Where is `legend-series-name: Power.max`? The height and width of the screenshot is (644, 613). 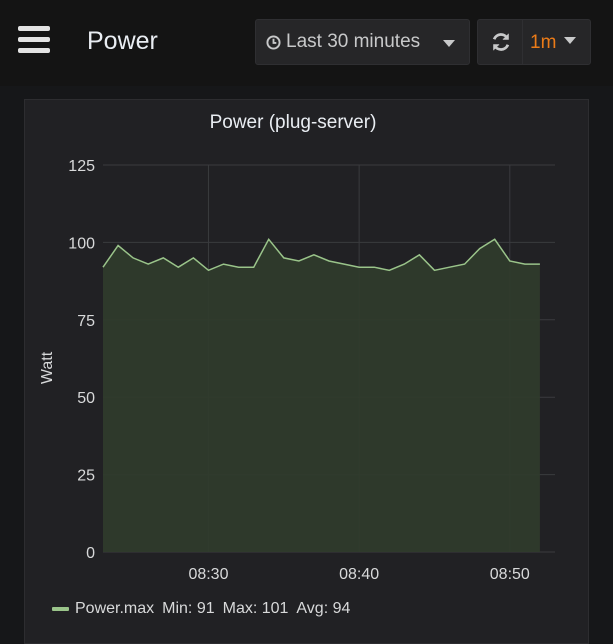 legend-series-name: Power.max is located at coordinates (114, 609).